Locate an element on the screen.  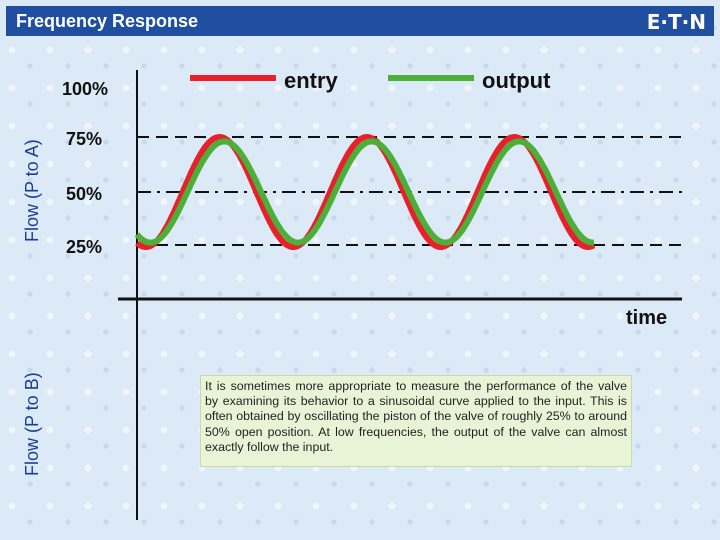
y-tick-label: 50% is located at coordinates (84, 194).